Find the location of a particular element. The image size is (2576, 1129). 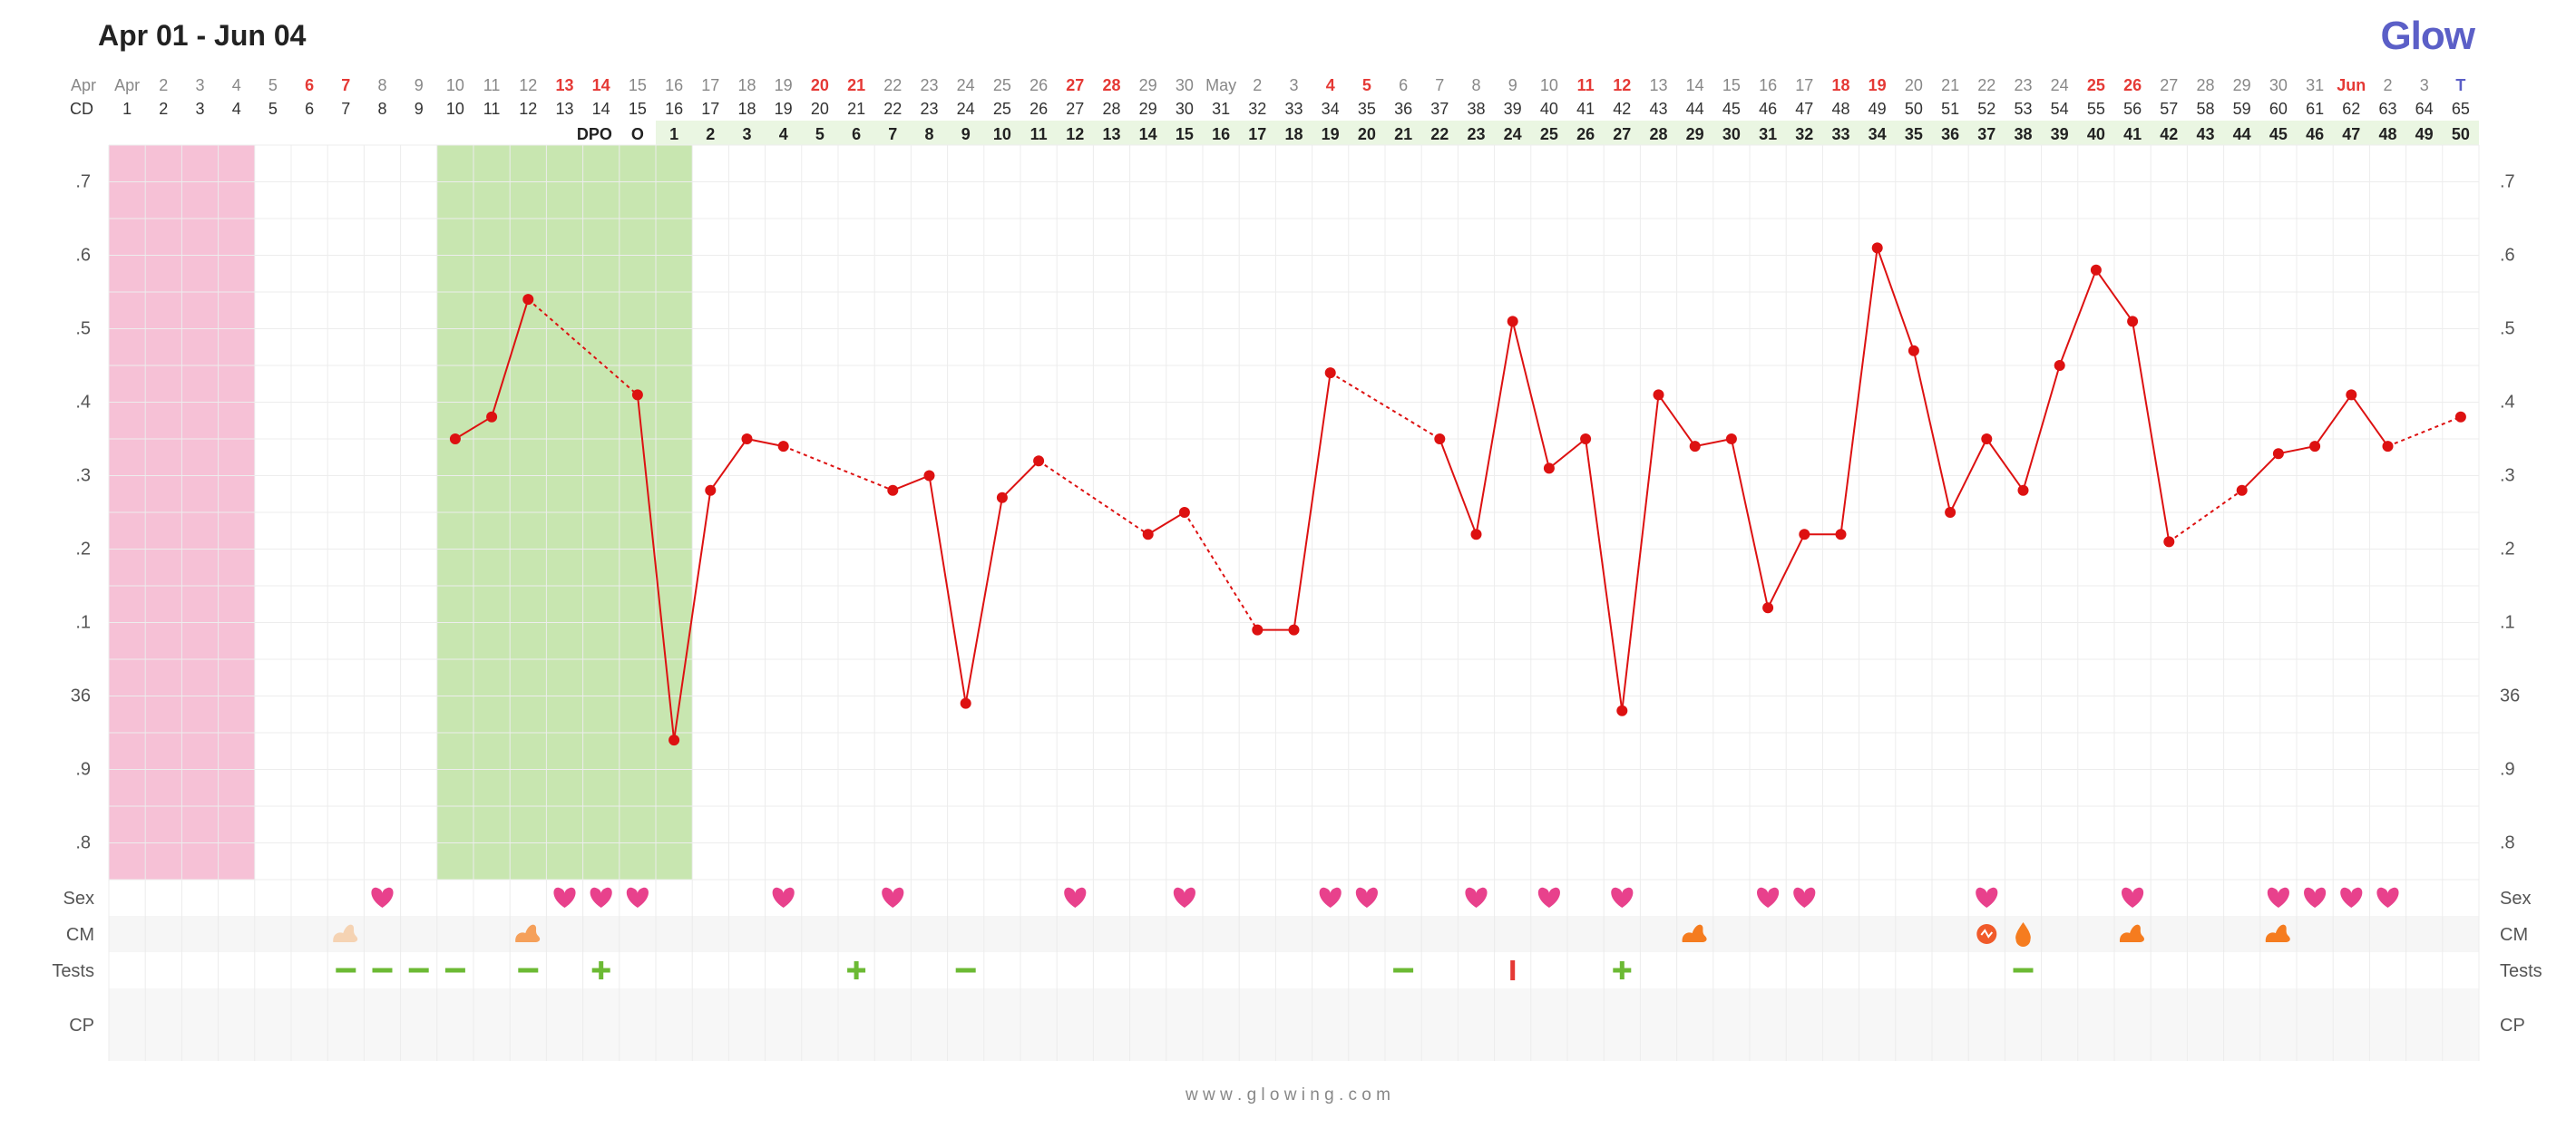

date-label: 4 is located at coordinates (236, 85).